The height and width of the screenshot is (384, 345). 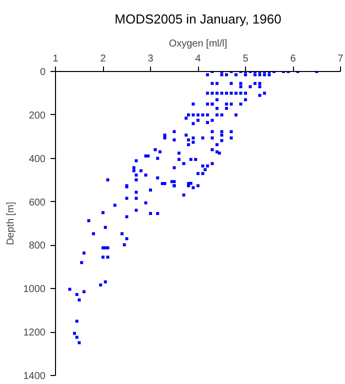 I want to click on x-tick-label: 3, so click(x=151, y=59).